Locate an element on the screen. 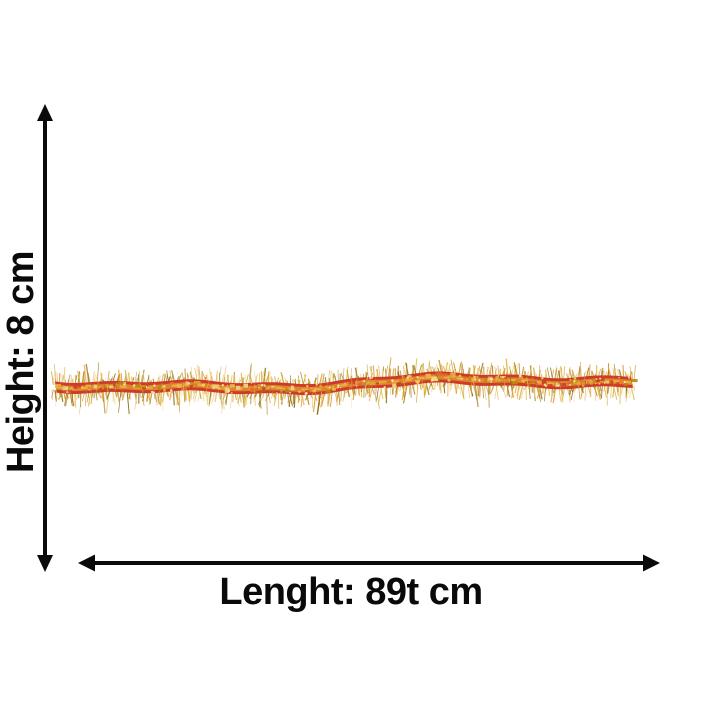  height-arrow is located at coordinates (45, 338).